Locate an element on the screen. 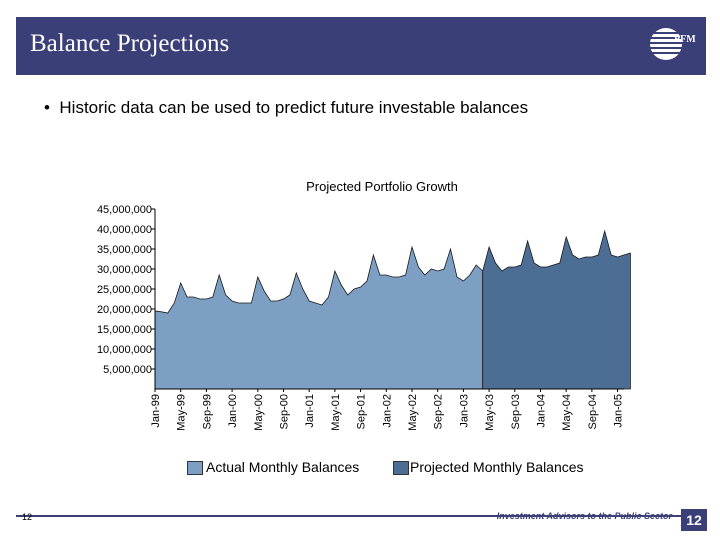  x-tick-label: Sep-00 is located at coordinates (285, 411).